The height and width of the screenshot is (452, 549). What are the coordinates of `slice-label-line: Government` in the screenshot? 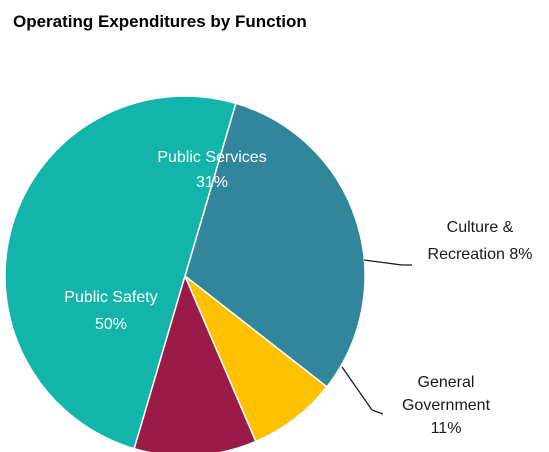 It's located at (446, 405).